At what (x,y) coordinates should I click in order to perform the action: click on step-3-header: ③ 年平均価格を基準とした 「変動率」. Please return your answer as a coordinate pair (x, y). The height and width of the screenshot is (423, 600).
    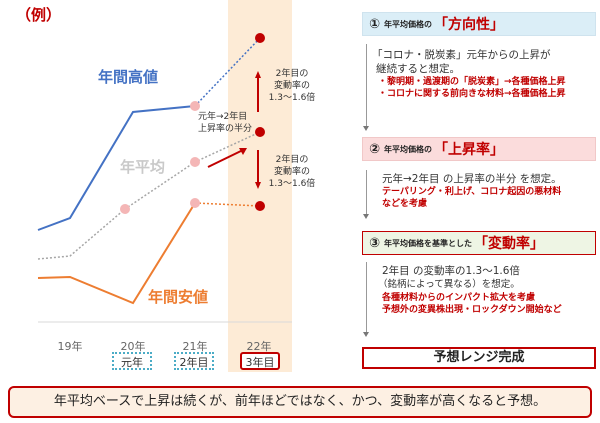
    Looking at the image, I should click on (479, 243).